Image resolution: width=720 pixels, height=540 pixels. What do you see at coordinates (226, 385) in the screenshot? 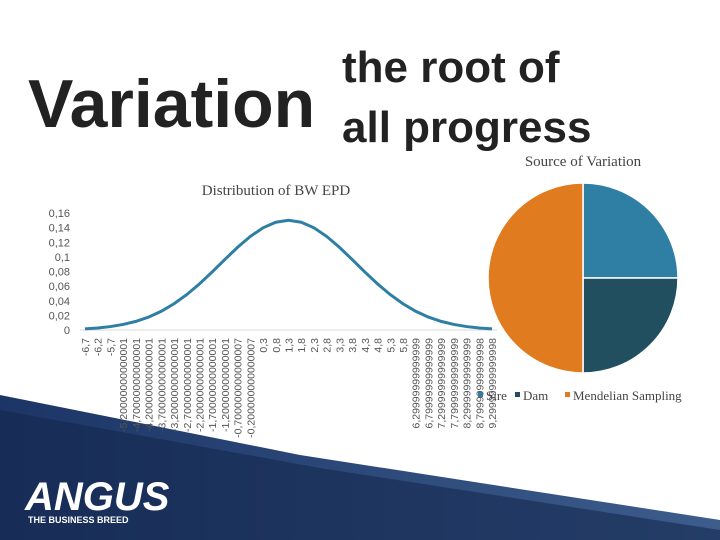
I see `x-tick-label: -1,20000000000001` at bounding box center [226, 385].